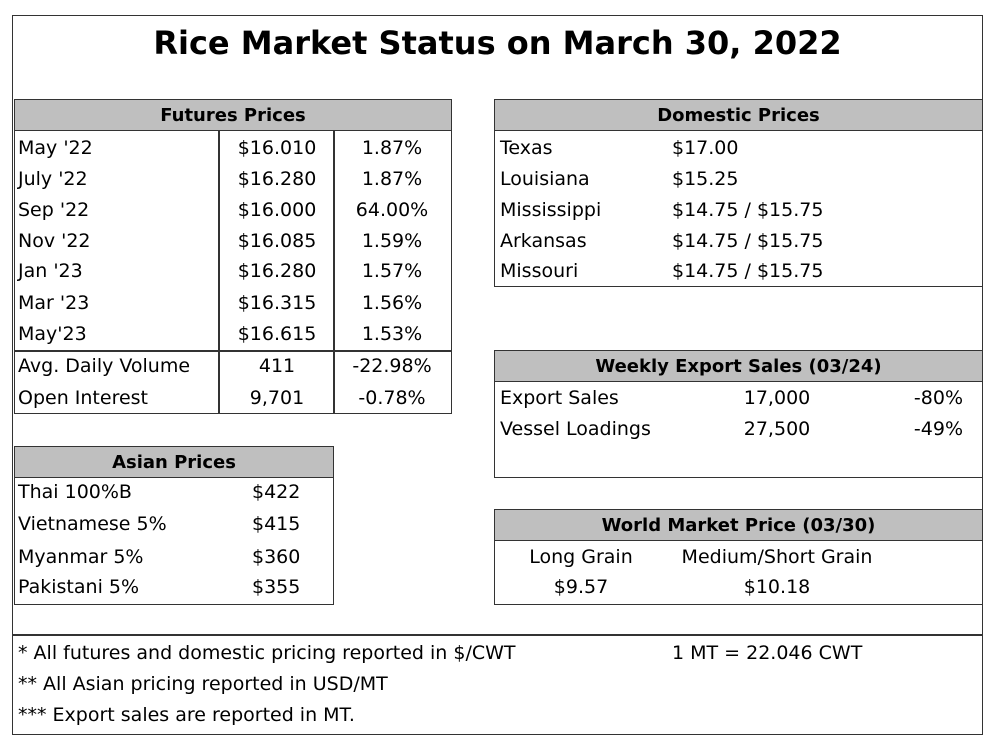 This screenshot has height=740, width=993. I want to click on price: $9.57, so click(581, 587).